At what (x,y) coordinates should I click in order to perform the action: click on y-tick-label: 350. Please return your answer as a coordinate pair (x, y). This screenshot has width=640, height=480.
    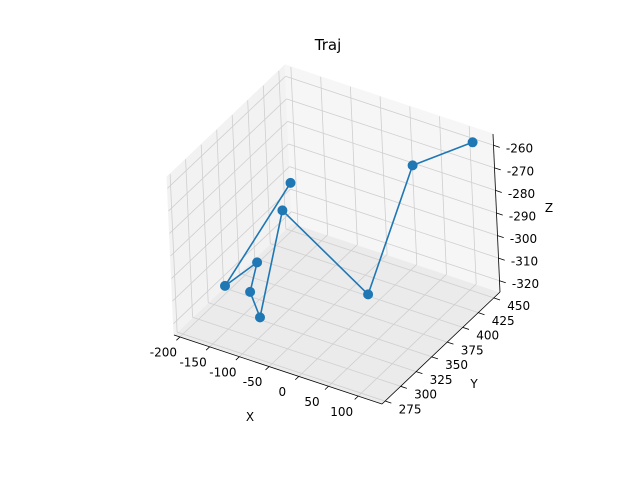
    Looking at the image, I should click on (456, 365).